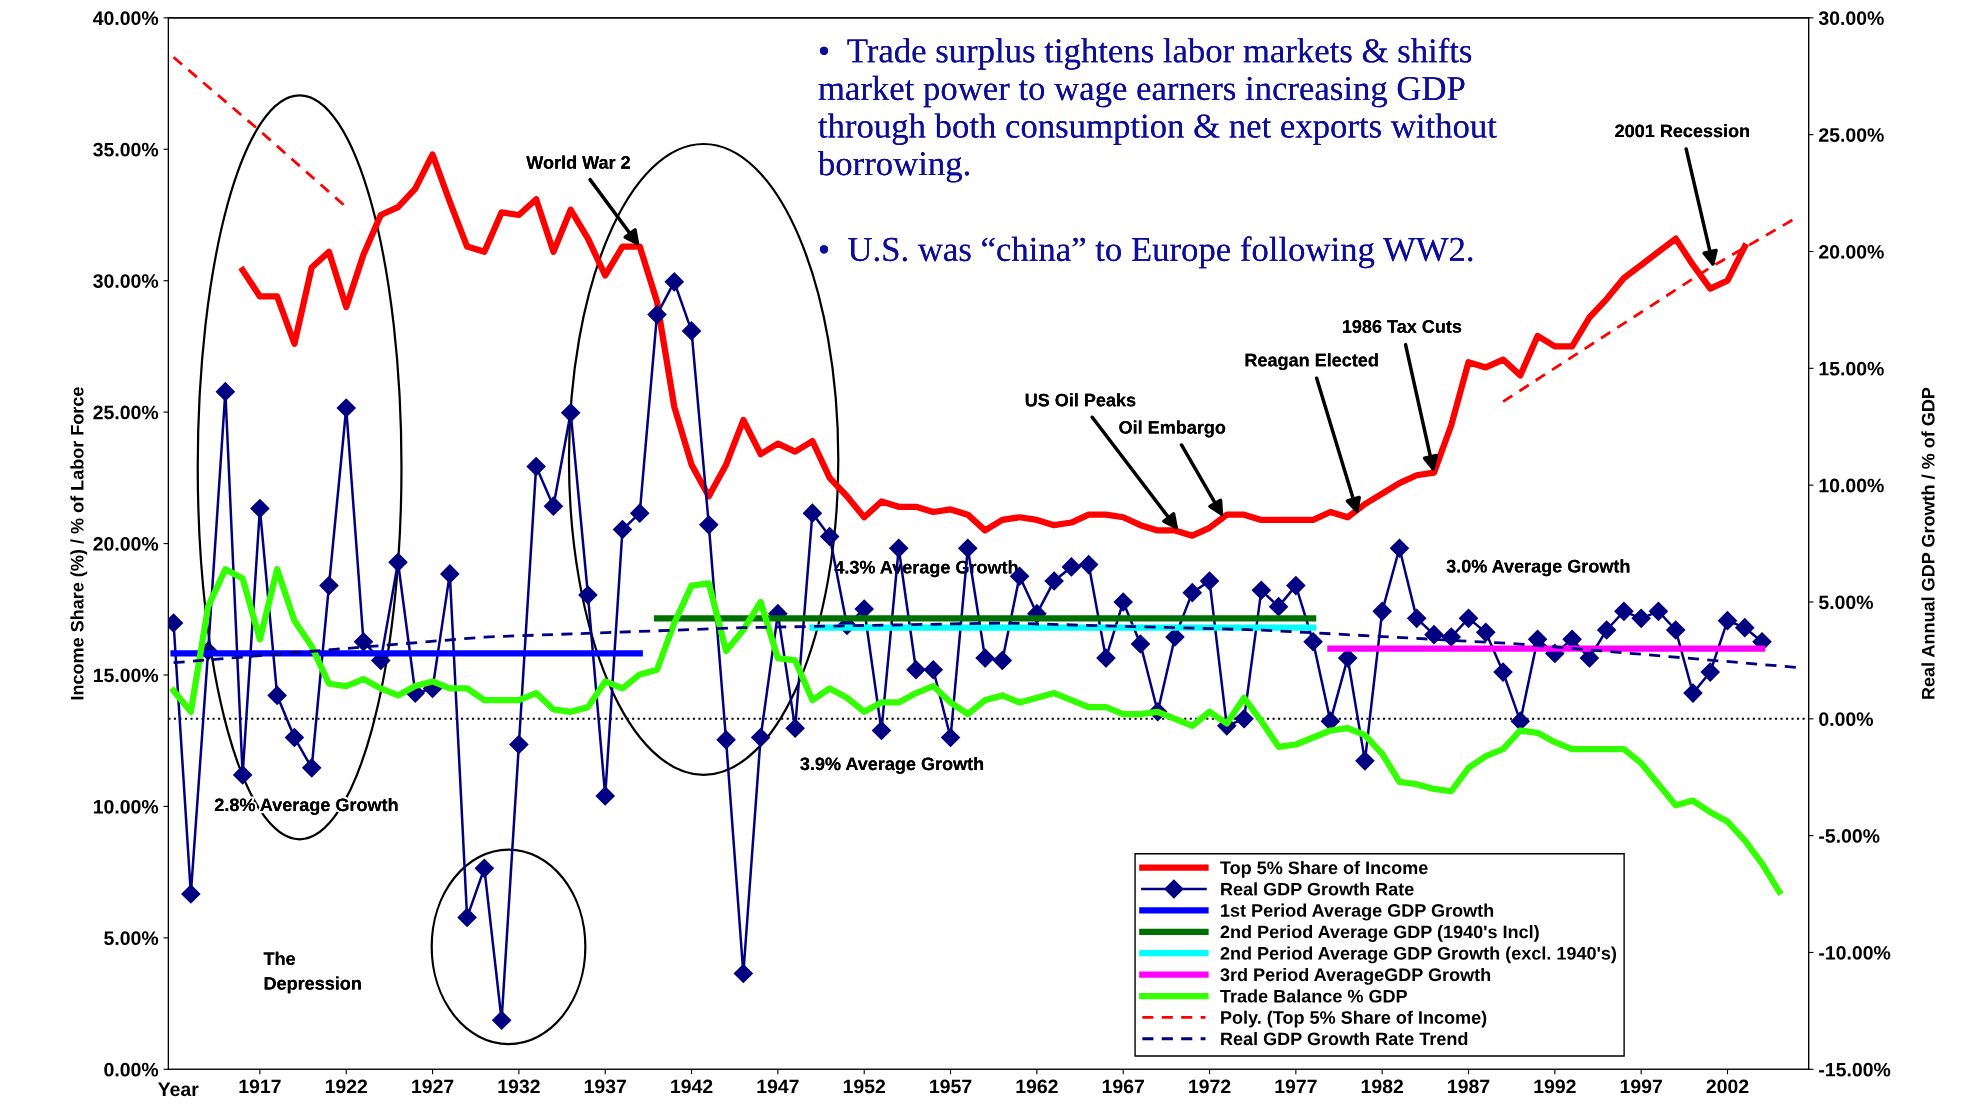 The height and width of the screenshot is (1115, 1981). I want to click on annotation: World War 2, so click(578, 162).